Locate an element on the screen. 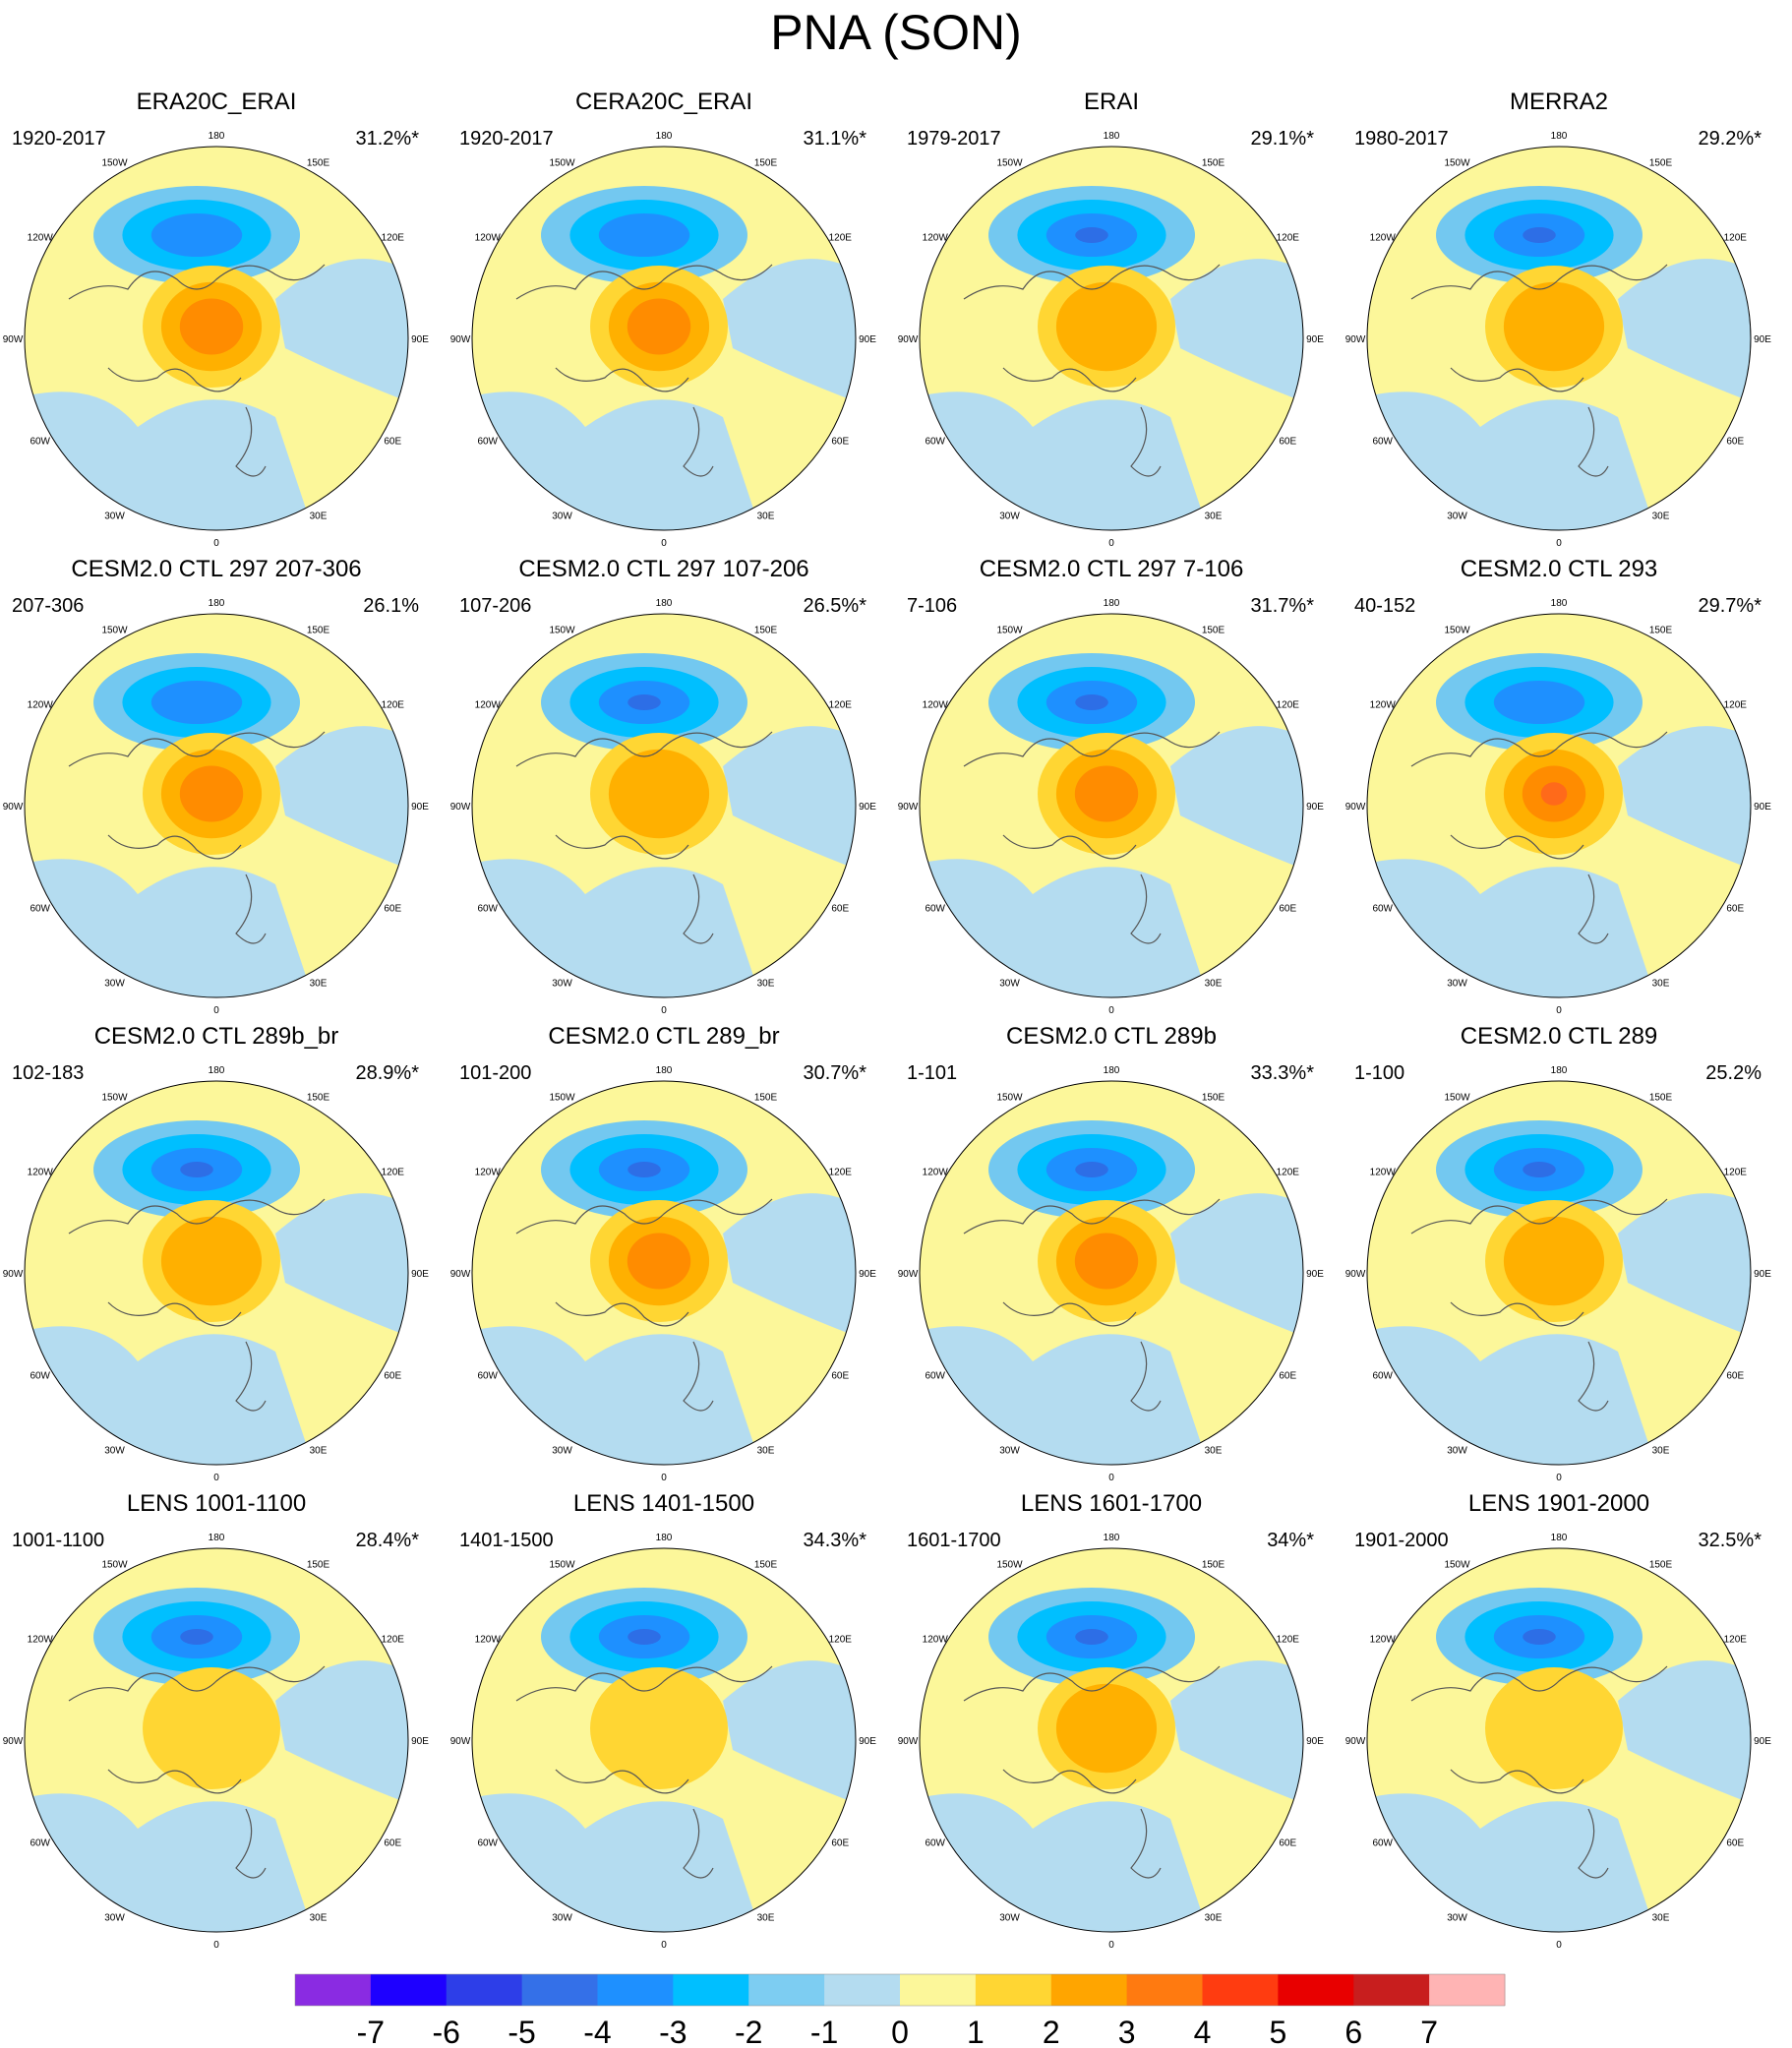 This screenshot has width=1792, height=2048. colorbar-tick-label: 5 is located at coordinates (1277, 2031).